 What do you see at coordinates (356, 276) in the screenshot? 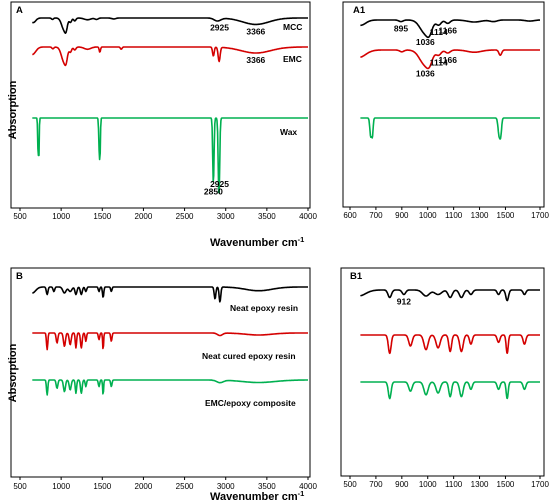
I see `panel-B1-title: B1` at bounding box center [356, 276].